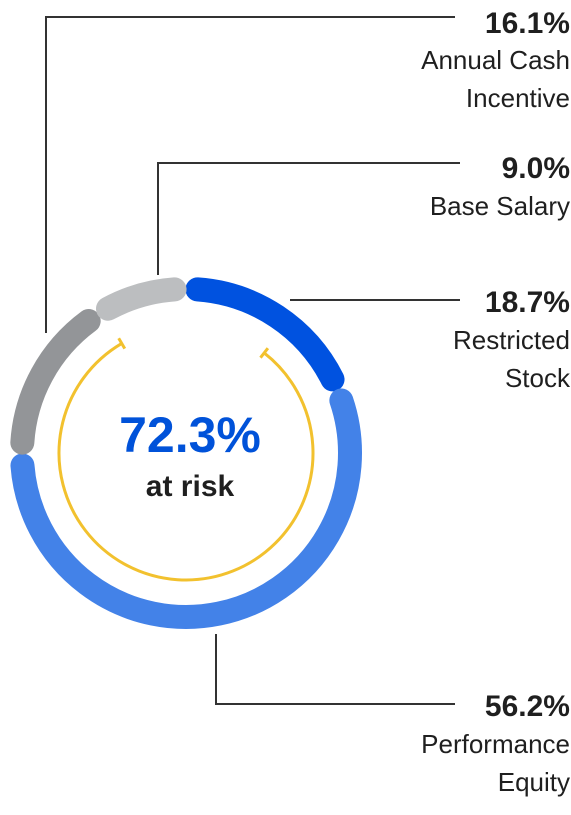 The height and width of the screenshot is (815, 571). What do you see at coordinates (511, 340) in the screenshot?
I see `slice-label-restricted-stock-line1: Restricted` at bounding box center [511, 340].